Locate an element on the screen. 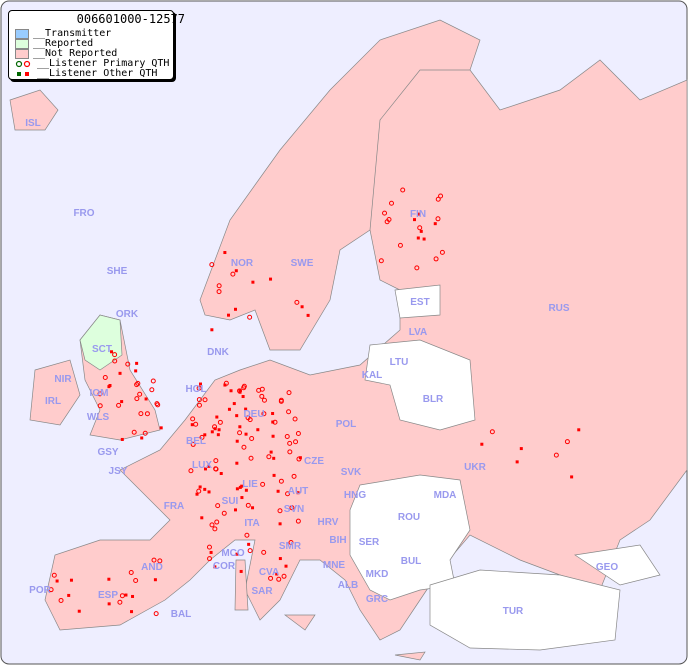 This screenshot has width=688, height=665. country-label-geo: GEO is located at coordinates (607, 567).